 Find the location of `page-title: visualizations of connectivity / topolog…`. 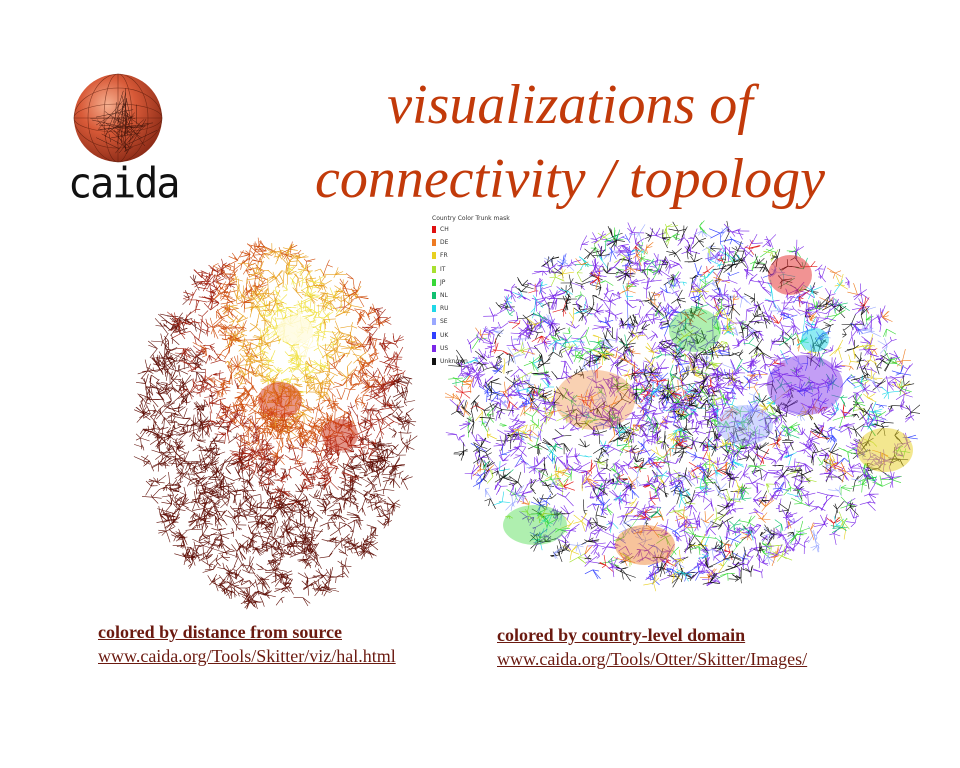

page-title: visualizations of connectivity / topolog… is located at coordinates (570, 142).